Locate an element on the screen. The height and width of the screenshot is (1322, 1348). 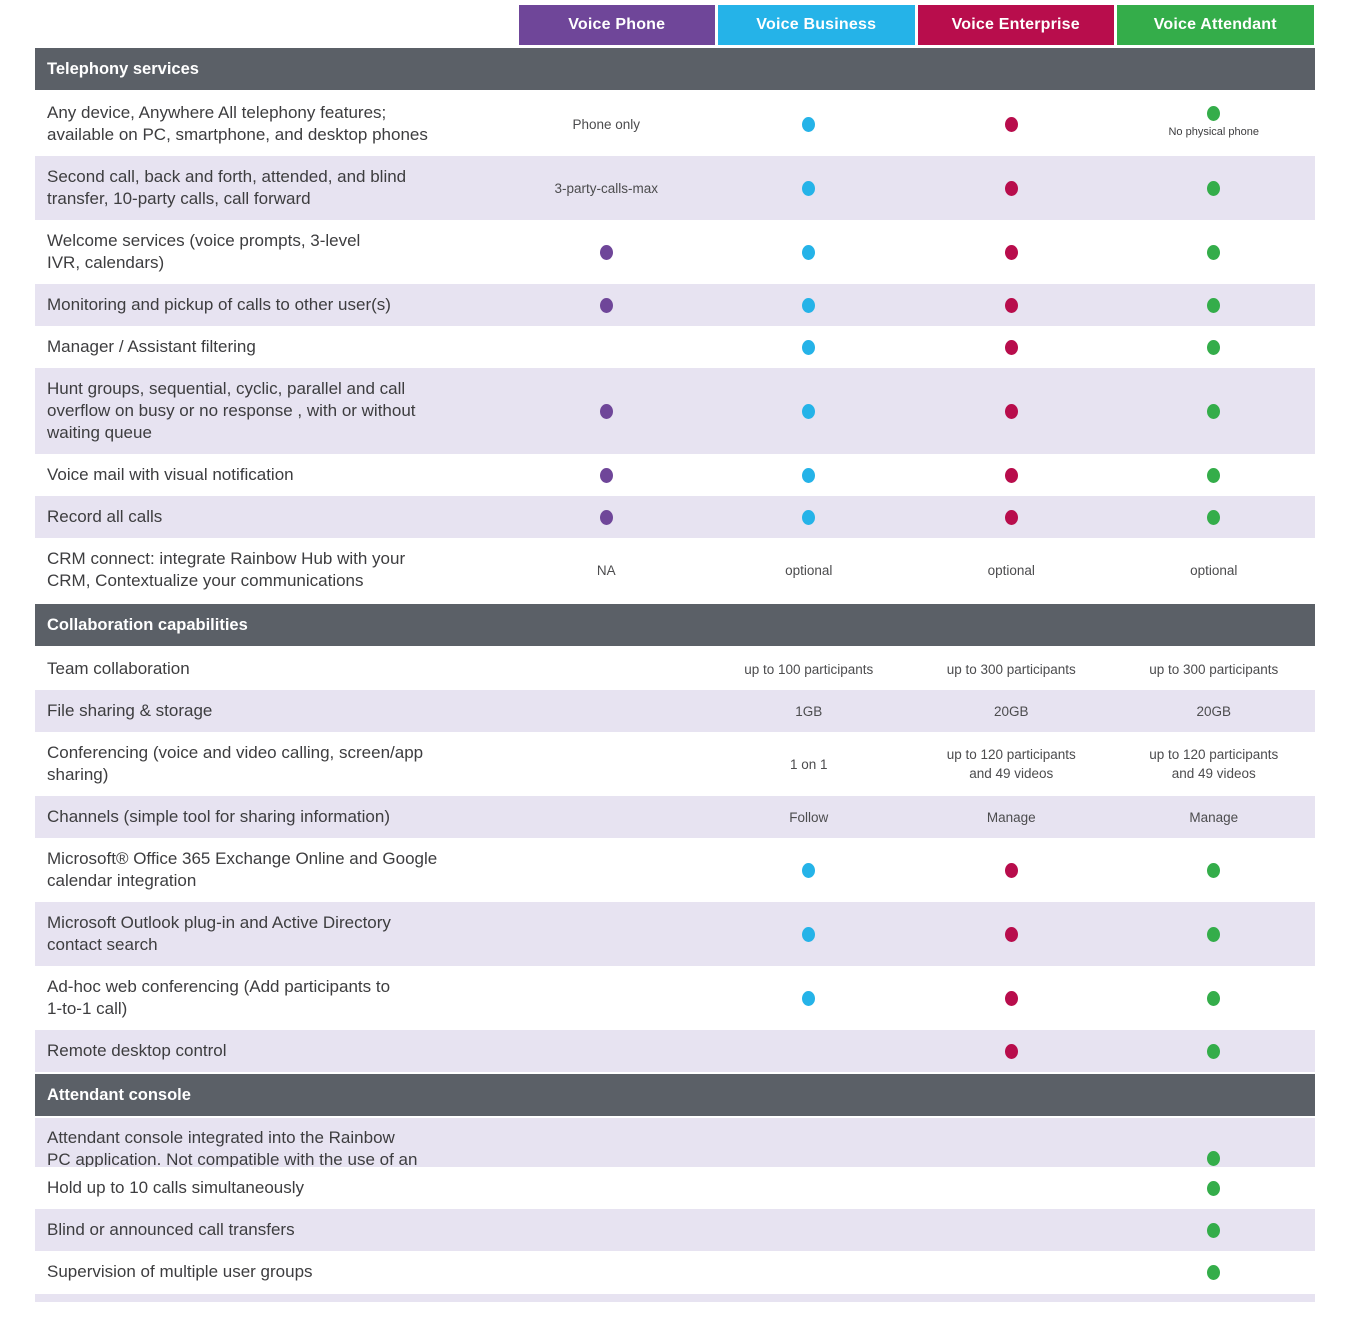
table-row: Supervision of multiple user groups is located at coordinates (675, 1272).